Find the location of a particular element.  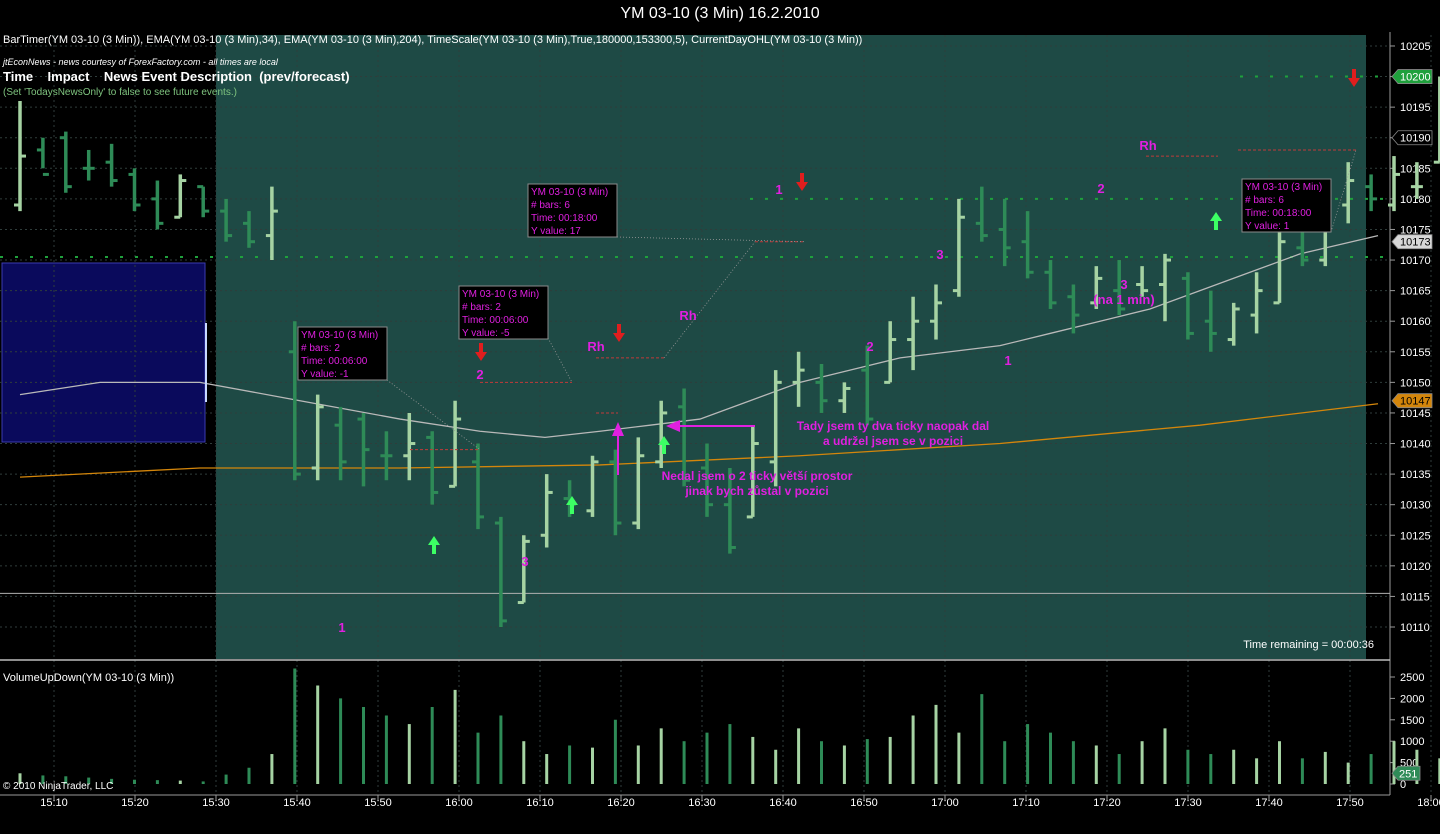

price-tick-label: 10170 is located at coordinates (1415, 261).